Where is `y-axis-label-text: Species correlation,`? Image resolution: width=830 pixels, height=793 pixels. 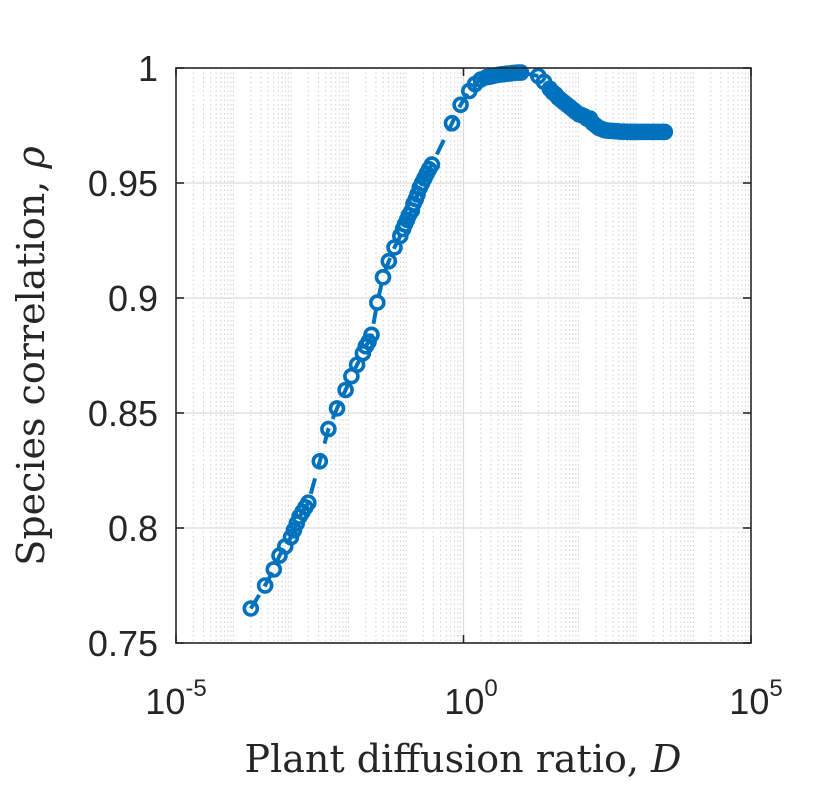 y-axis-label-text: Species correlation, is located at coordinates (31, 373).